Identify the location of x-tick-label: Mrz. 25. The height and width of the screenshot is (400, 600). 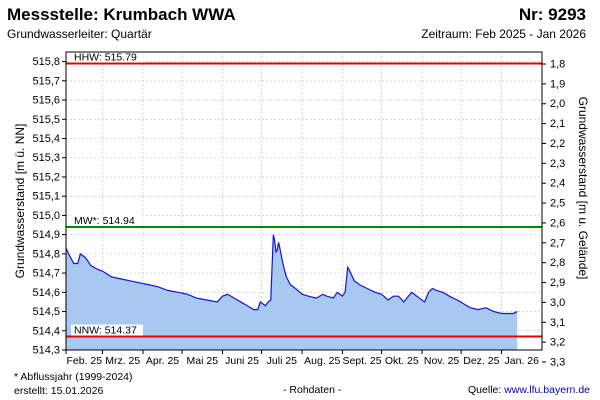
(122, 361).